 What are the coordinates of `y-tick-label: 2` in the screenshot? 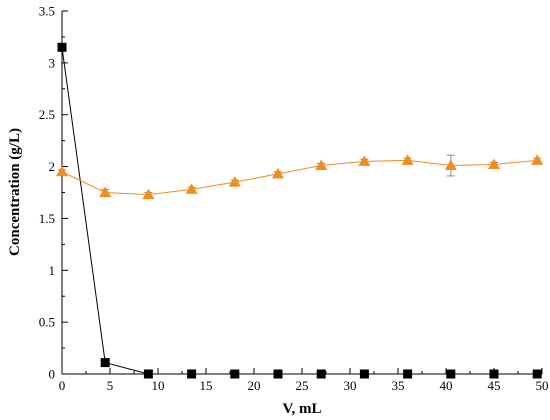 It's located at (52, 166).